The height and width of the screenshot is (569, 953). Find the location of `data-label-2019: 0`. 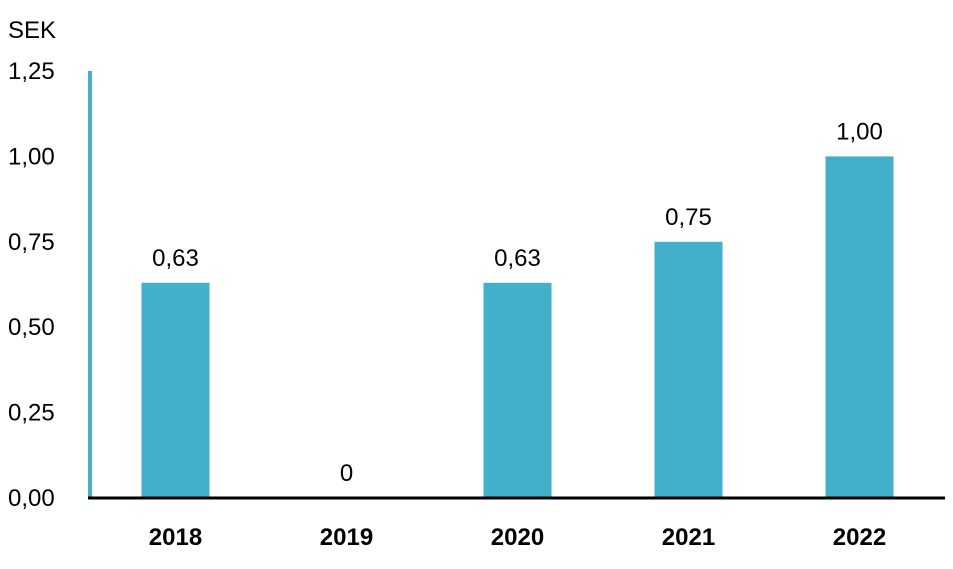

data-label-2019: 0 is located at coordinates (346, 473).